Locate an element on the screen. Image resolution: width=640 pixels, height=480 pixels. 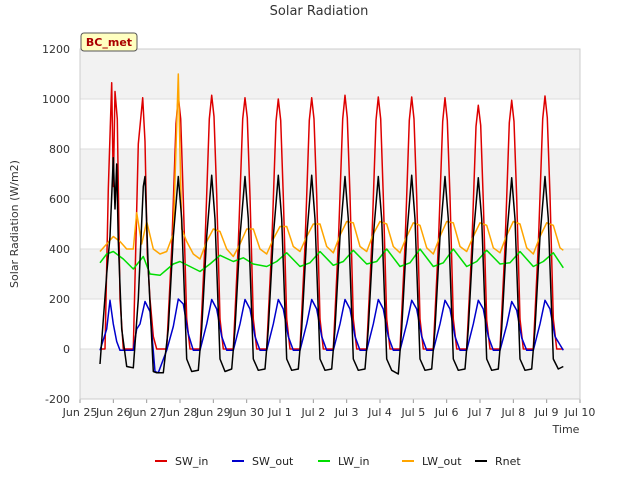
x-tick-label: Jul 2 is located at coordinates (312, 412).